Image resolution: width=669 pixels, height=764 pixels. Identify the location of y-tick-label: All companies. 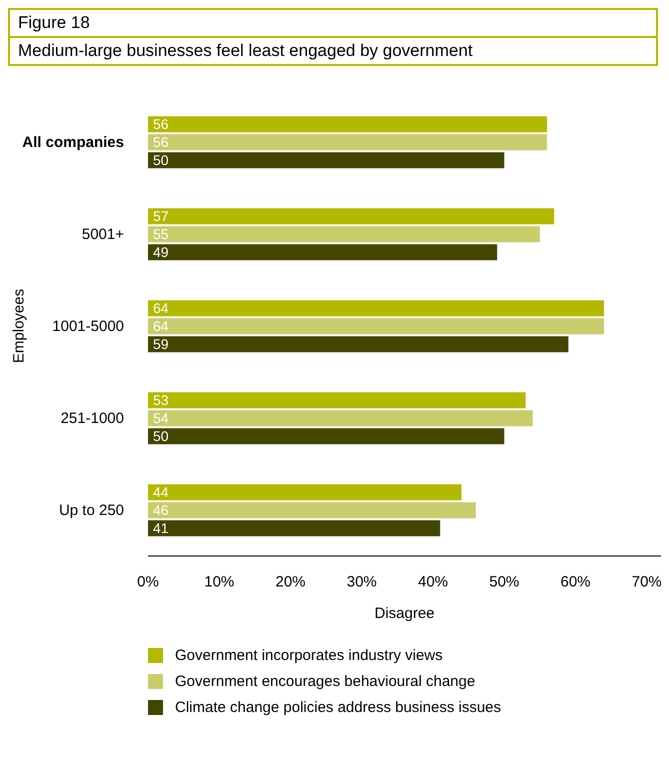
(73, 142).